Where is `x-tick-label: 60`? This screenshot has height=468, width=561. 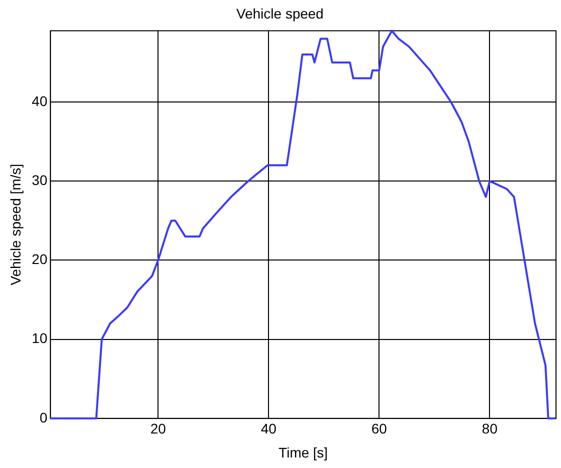 x-tick-label: 60 is located at coordinates (379, 428).